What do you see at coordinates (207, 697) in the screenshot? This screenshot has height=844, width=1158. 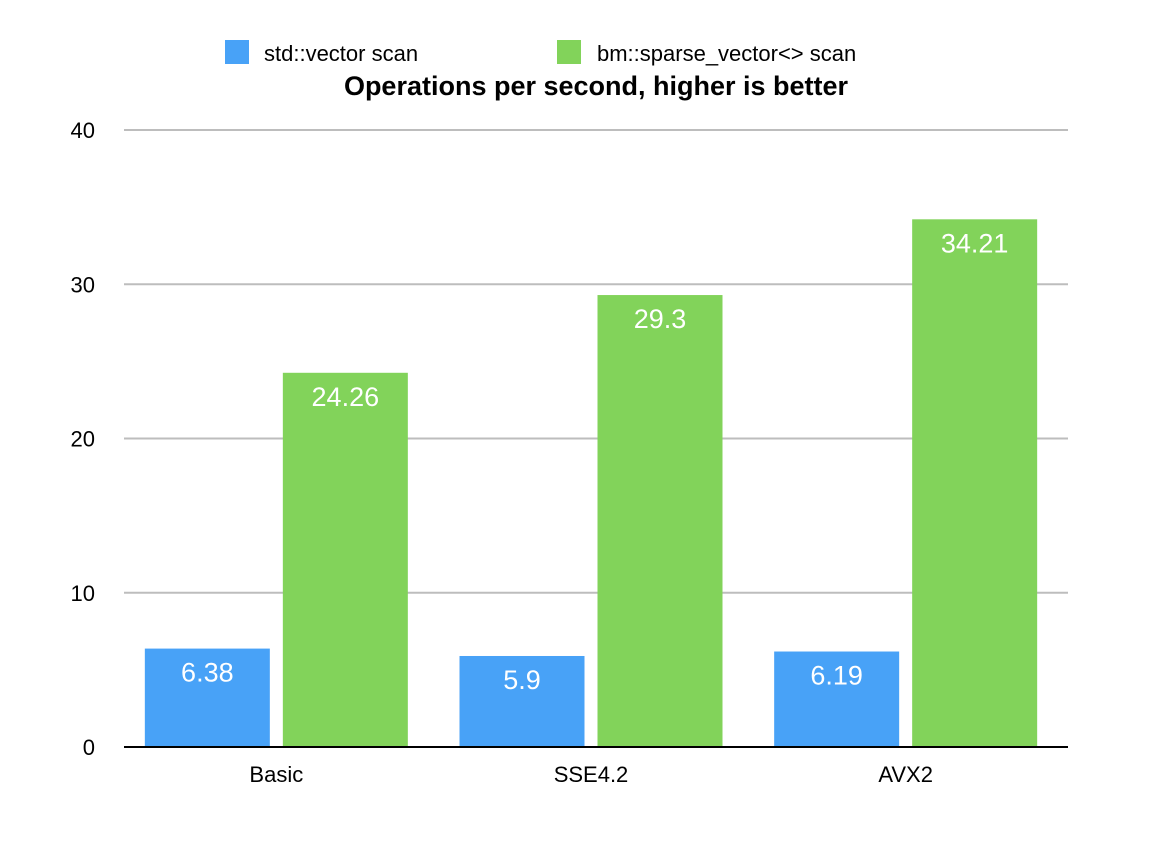 I see `bar-std-vector-basic` at bounding box center [207, 697].